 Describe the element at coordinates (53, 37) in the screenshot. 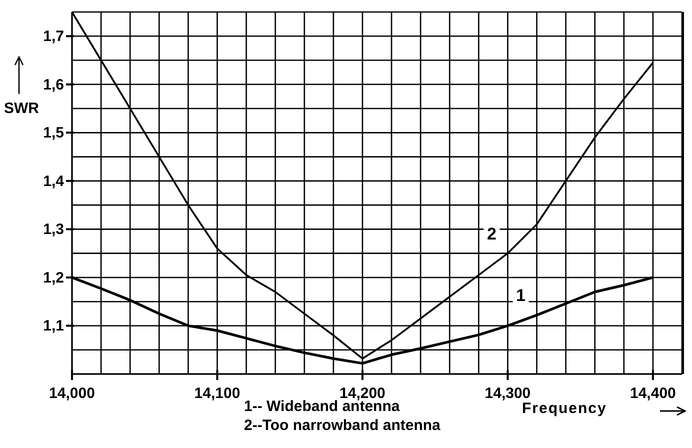

I see `y-tick-label: 1,7` at that location.